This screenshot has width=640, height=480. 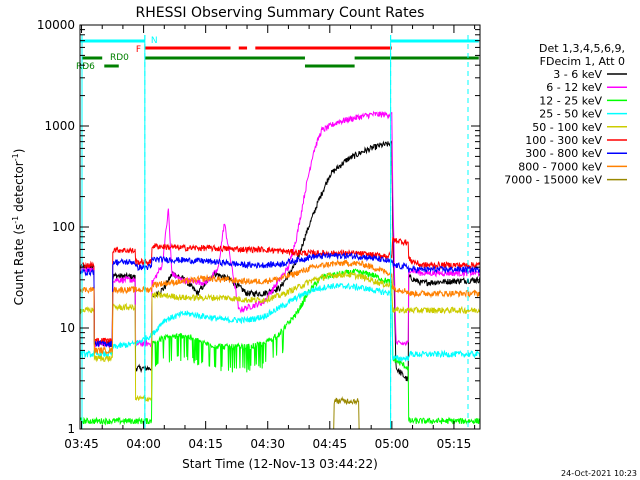 I want to click on legend-label-4: 50 - 100 keV, so click(x=567, y=127).